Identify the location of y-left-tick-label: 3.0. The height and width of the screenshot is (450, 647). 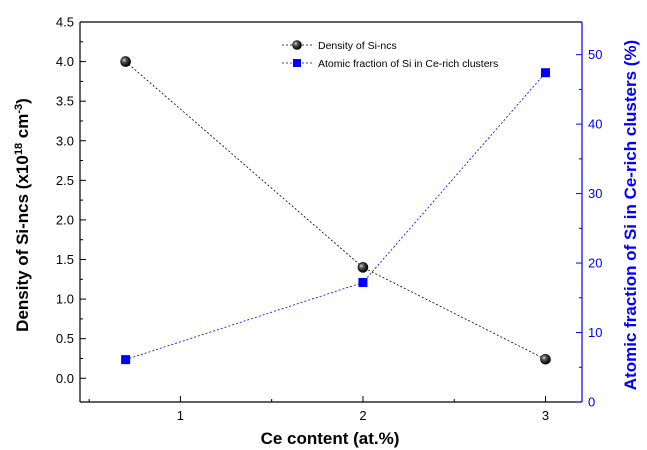
(65, 140).